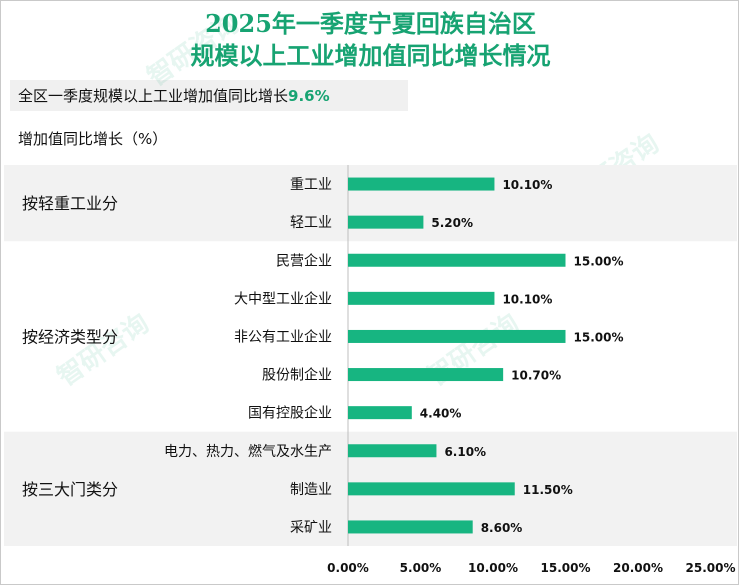 Image resolution: width=741 pixels, height=587 pixels. Describe the element at coordinates (548, 490) in the screenshot. I see `data-label: 11.50%` at that location.